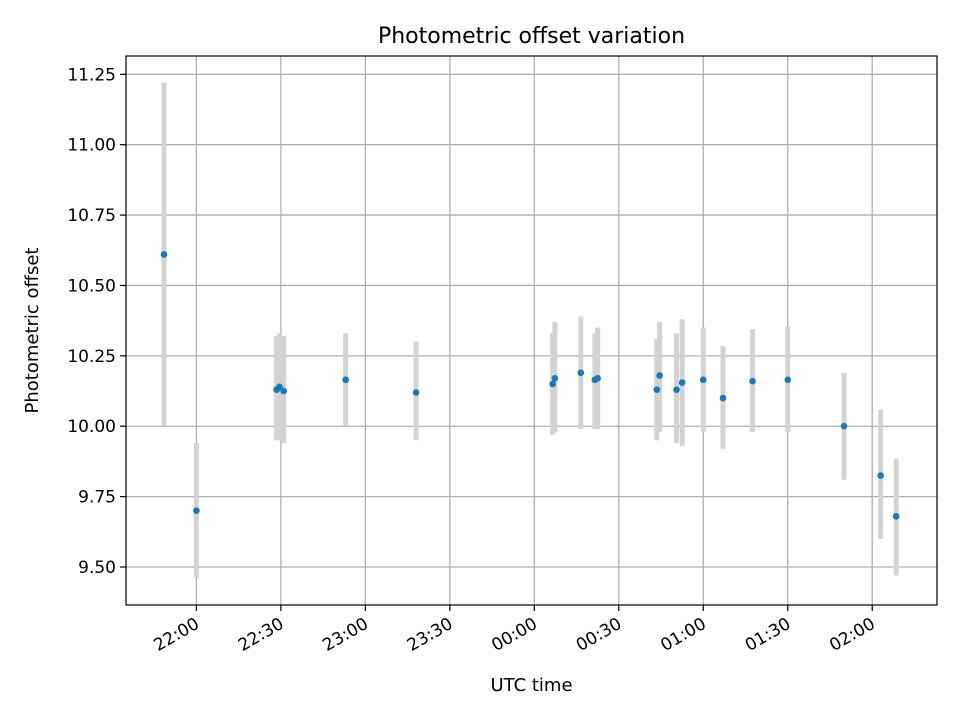 Image resolution: width=960 pixels, height=720 pixels. What do you see at coordinates (32, 331) in the screenshot?
I see `y-axis-title: Photometric offset` at bounding box center [32, 331].